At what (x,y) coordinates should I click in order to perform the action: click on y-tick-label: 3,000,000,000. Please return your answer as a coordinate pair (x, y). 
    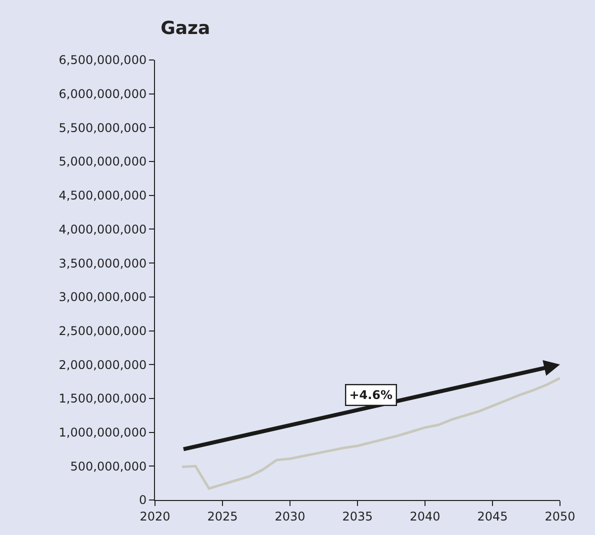
    Looking at the image, I should click on (102, 297).